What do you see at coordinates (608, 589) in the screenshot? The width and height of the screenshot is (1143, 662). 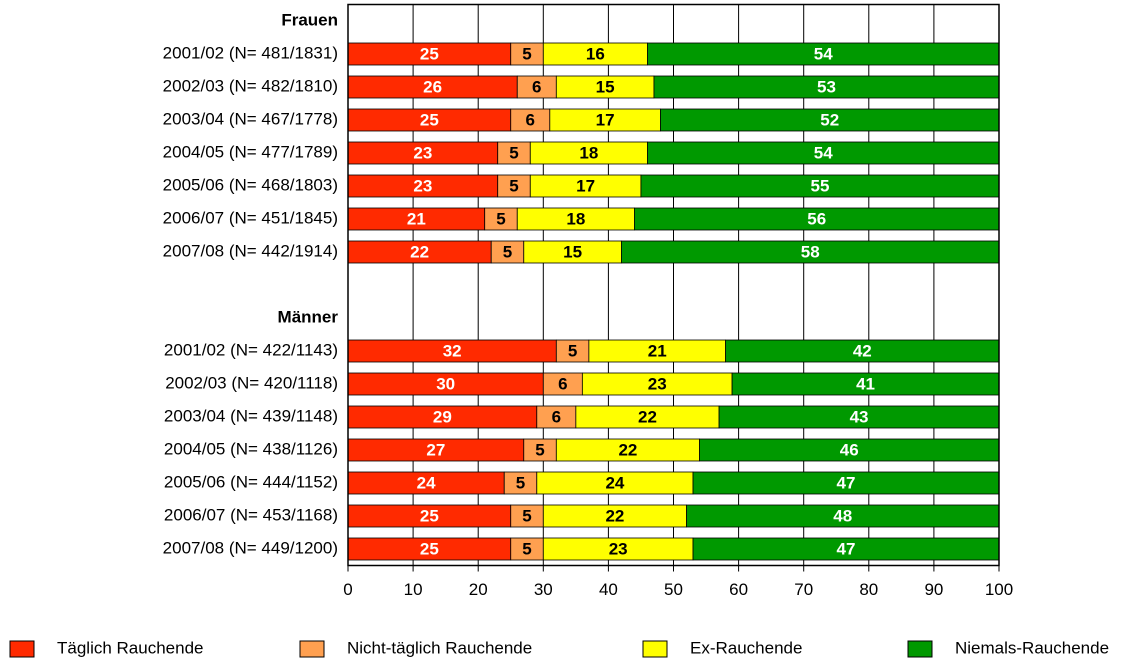 I see `x-tick-label: 40` at bounding box center [608, 589].